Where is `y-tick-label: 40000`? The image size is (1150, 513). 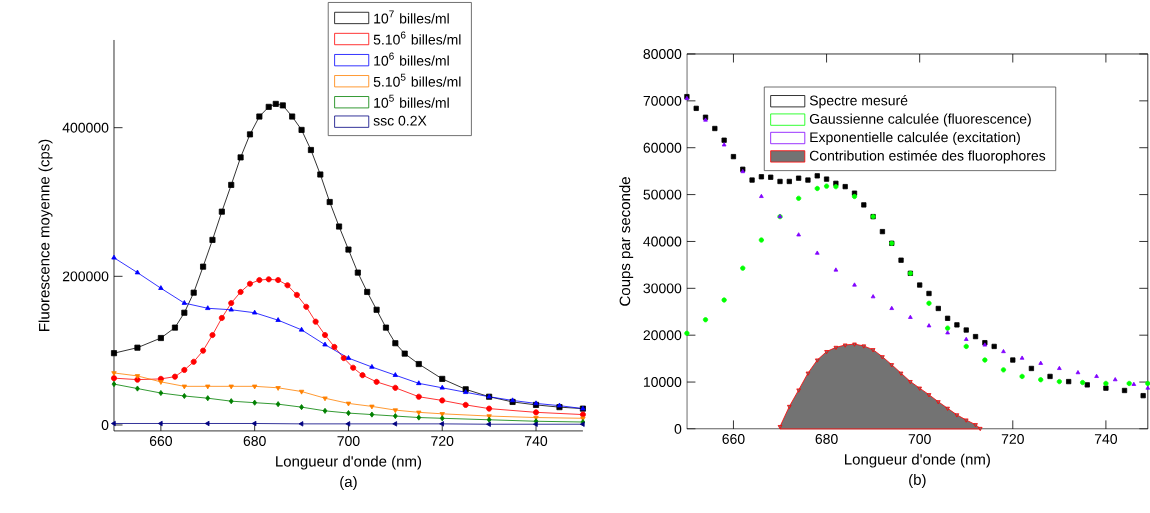 y-tick-label: 40000 is located at coordinates (662, 241).